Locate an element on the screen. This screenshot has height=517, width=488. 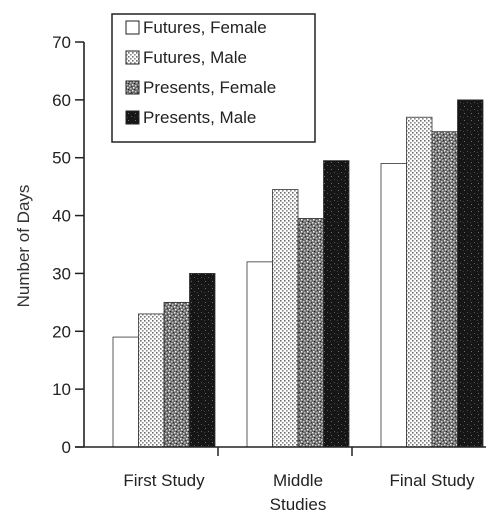
y-tick-label: 0 is located at coordinates (66, 447).